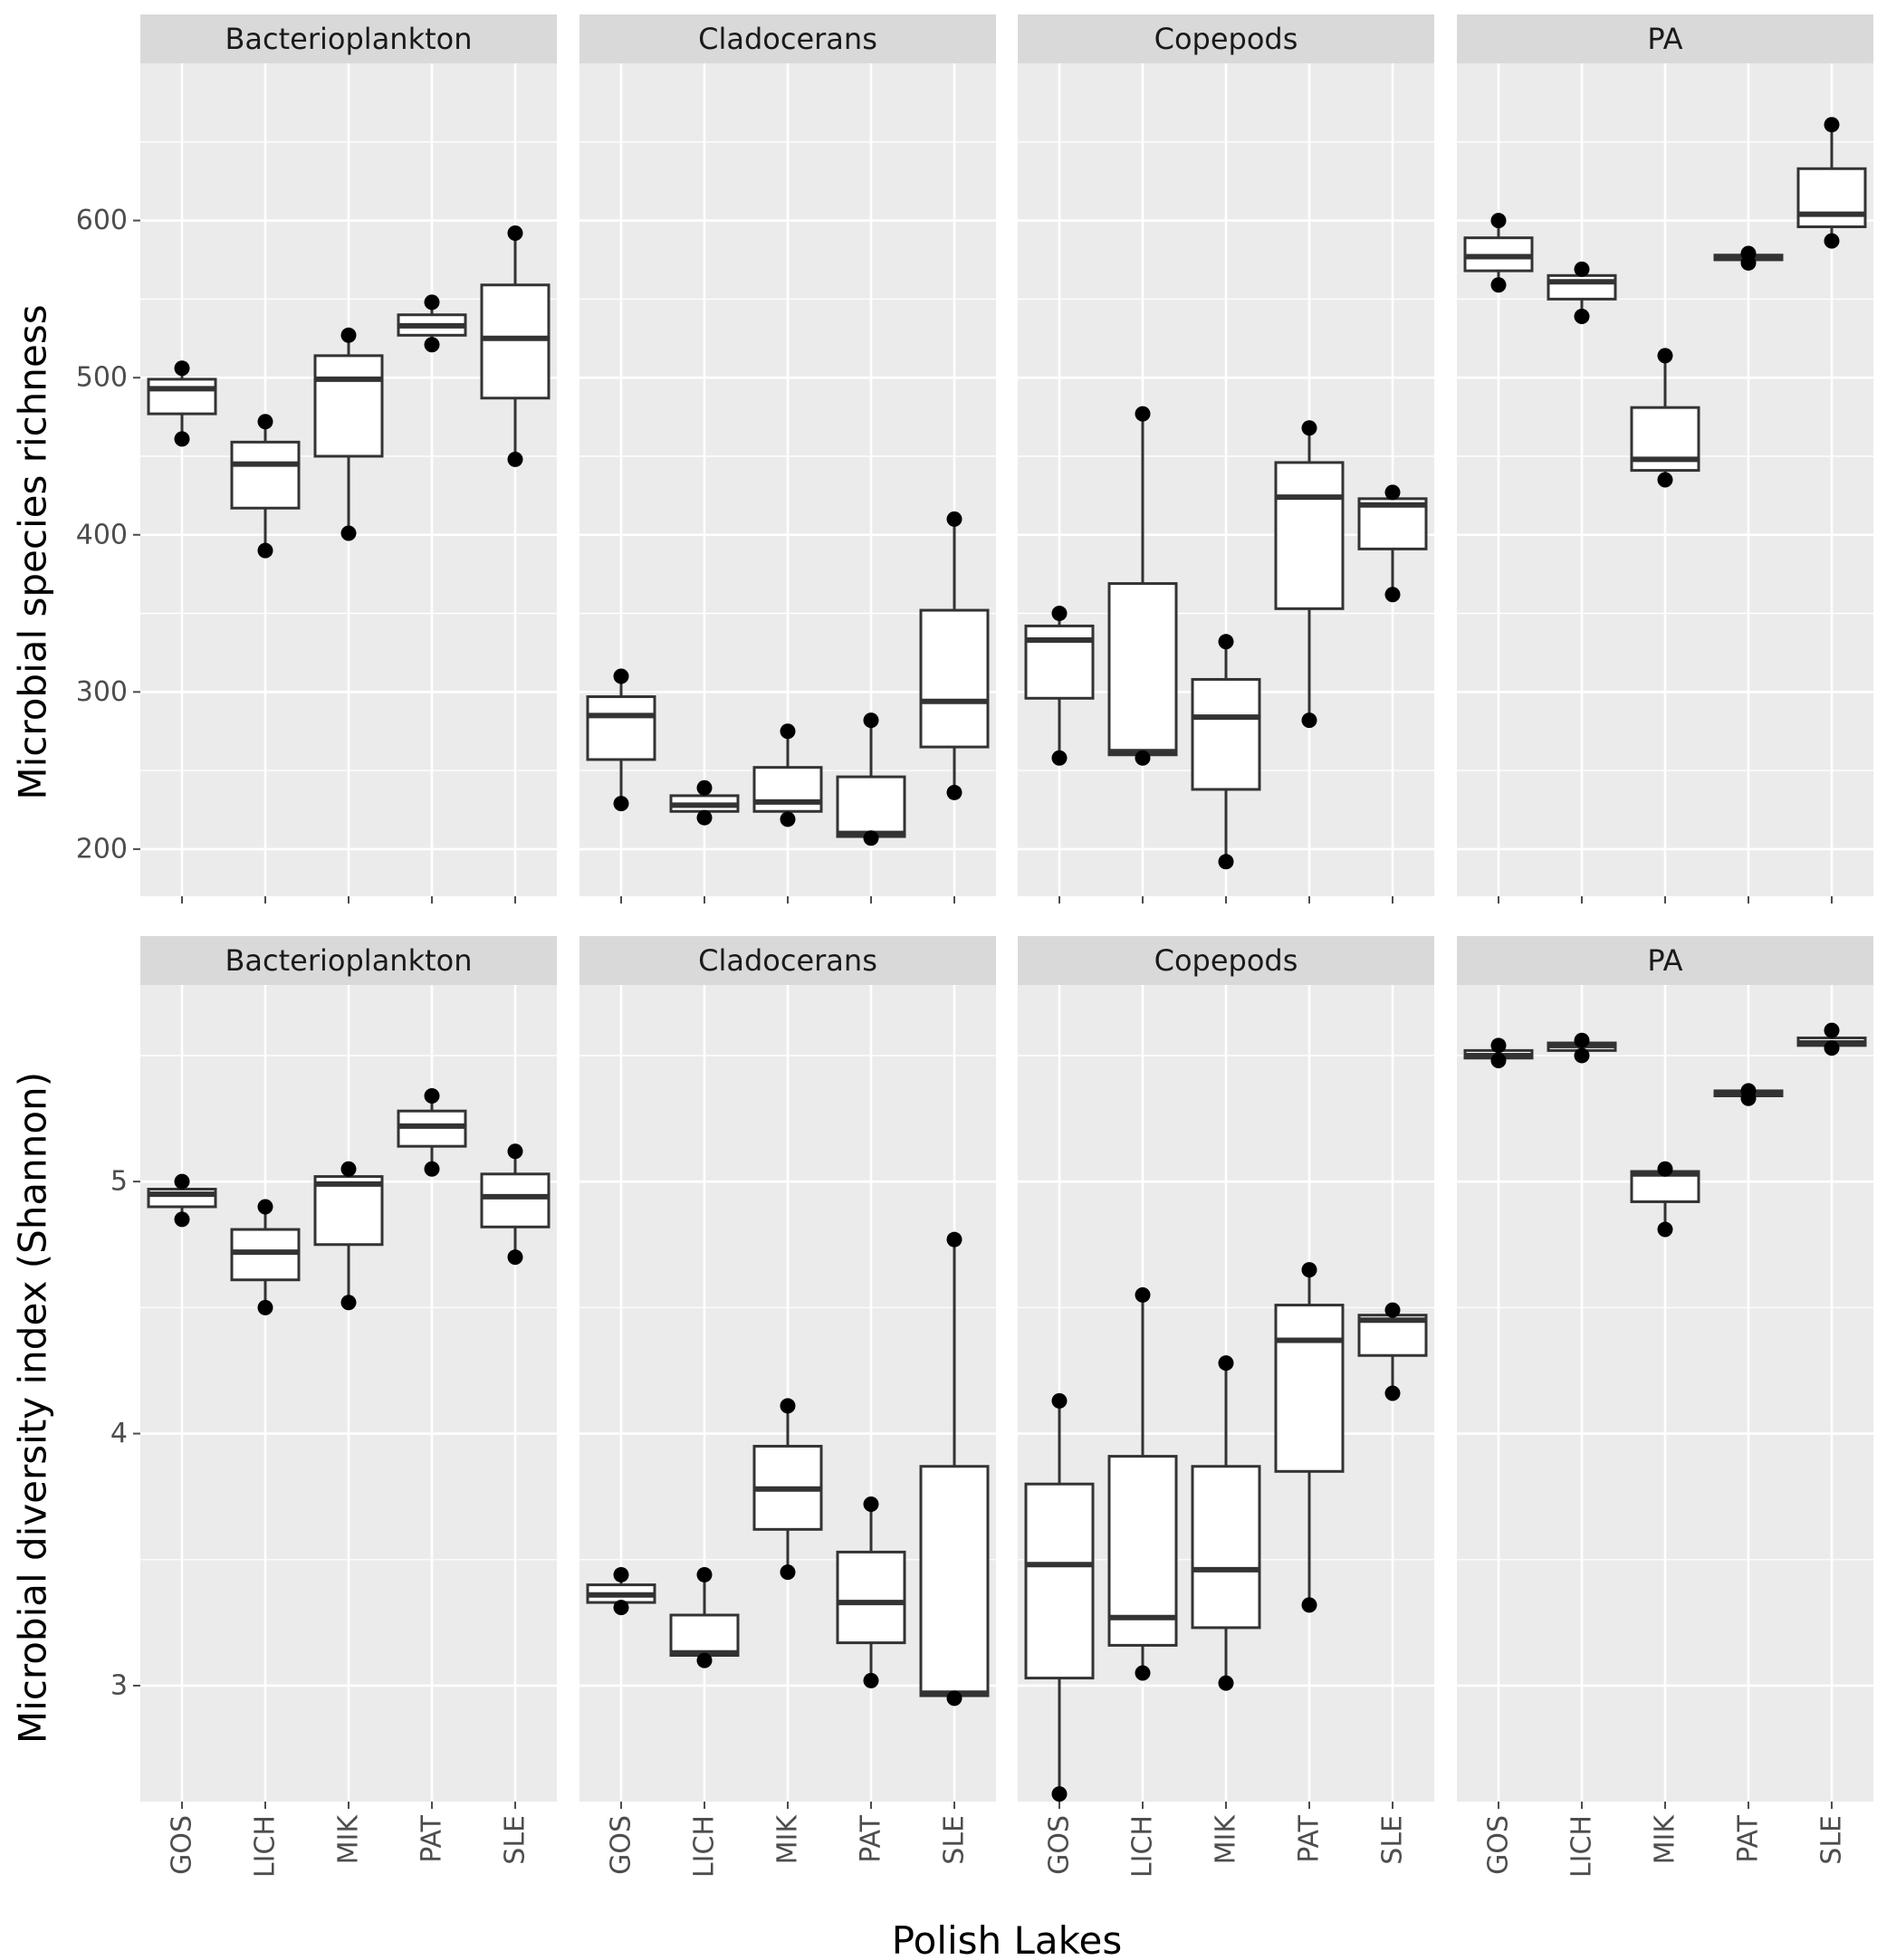 This screenshot has height=1960, width=1877. Describe the element at coordinates (33, 1408) in the screenshot. I see `y-axis-title-row-2: Microbial diversity index (Shannon)` at that location.